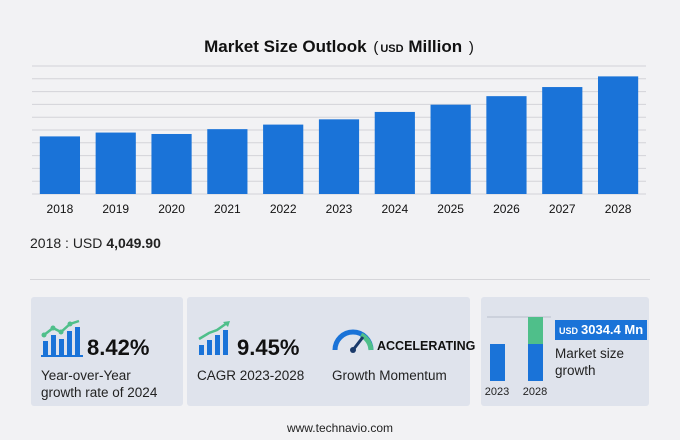 The width and height of the screenshot is (680, 440). Describe the element at coordinates (99, 392) in the screenshot. I see `yoy-label-line2: growth rate of 2024` at that location.